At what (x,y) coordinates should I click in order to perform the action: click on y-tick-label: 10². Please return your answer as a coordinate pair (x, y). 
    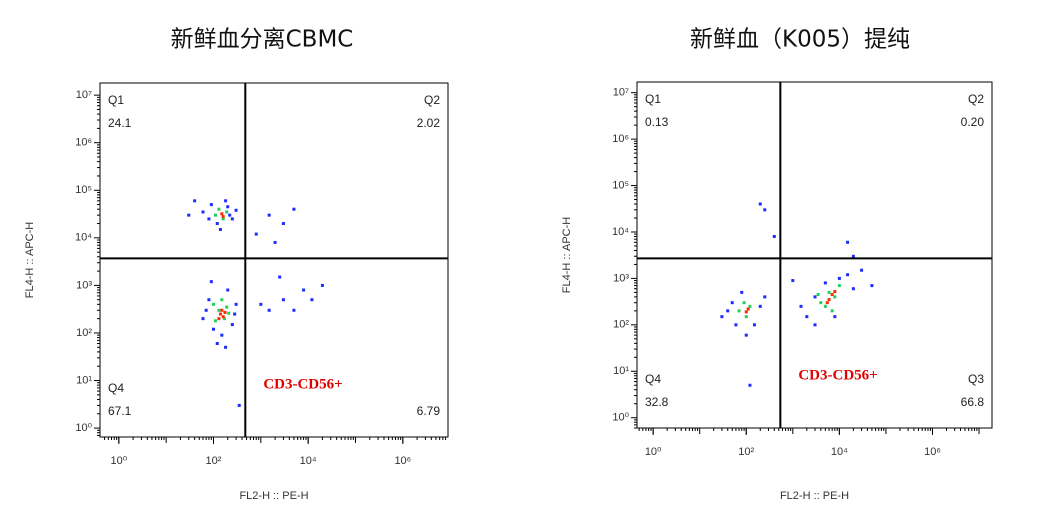
    Looking at the image, I should click on (84, 333).